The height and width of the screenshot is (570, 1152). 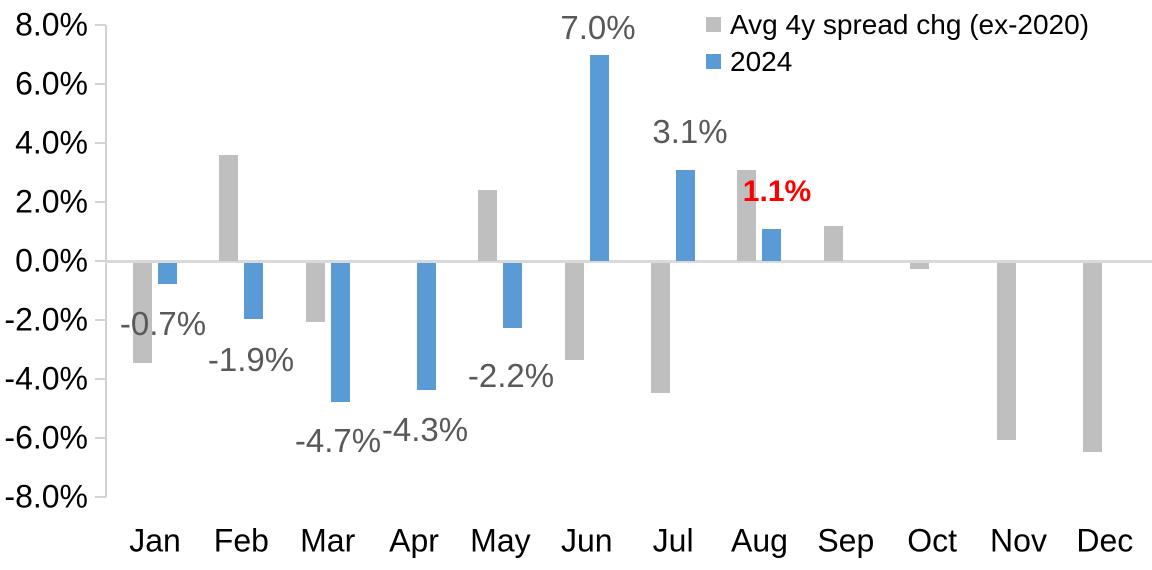 I want to click on x-tick-label-mar: Mar, so click(x=328, y=540).